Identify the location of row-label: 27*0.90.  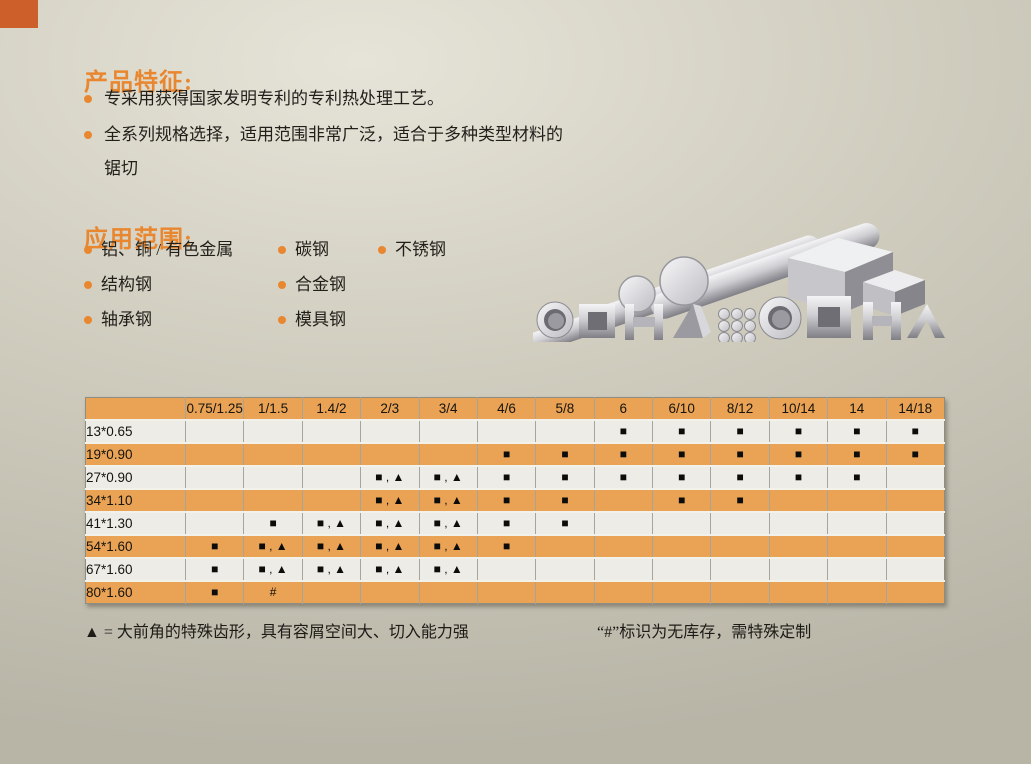
(135, 478).